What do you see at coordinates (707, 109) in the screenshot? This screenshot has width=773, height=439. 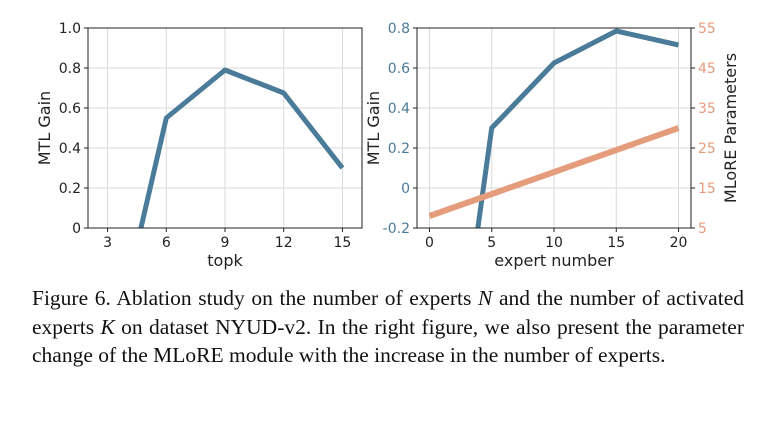 I see `y2-tick-label: 35` at bounding box center [707, 109].